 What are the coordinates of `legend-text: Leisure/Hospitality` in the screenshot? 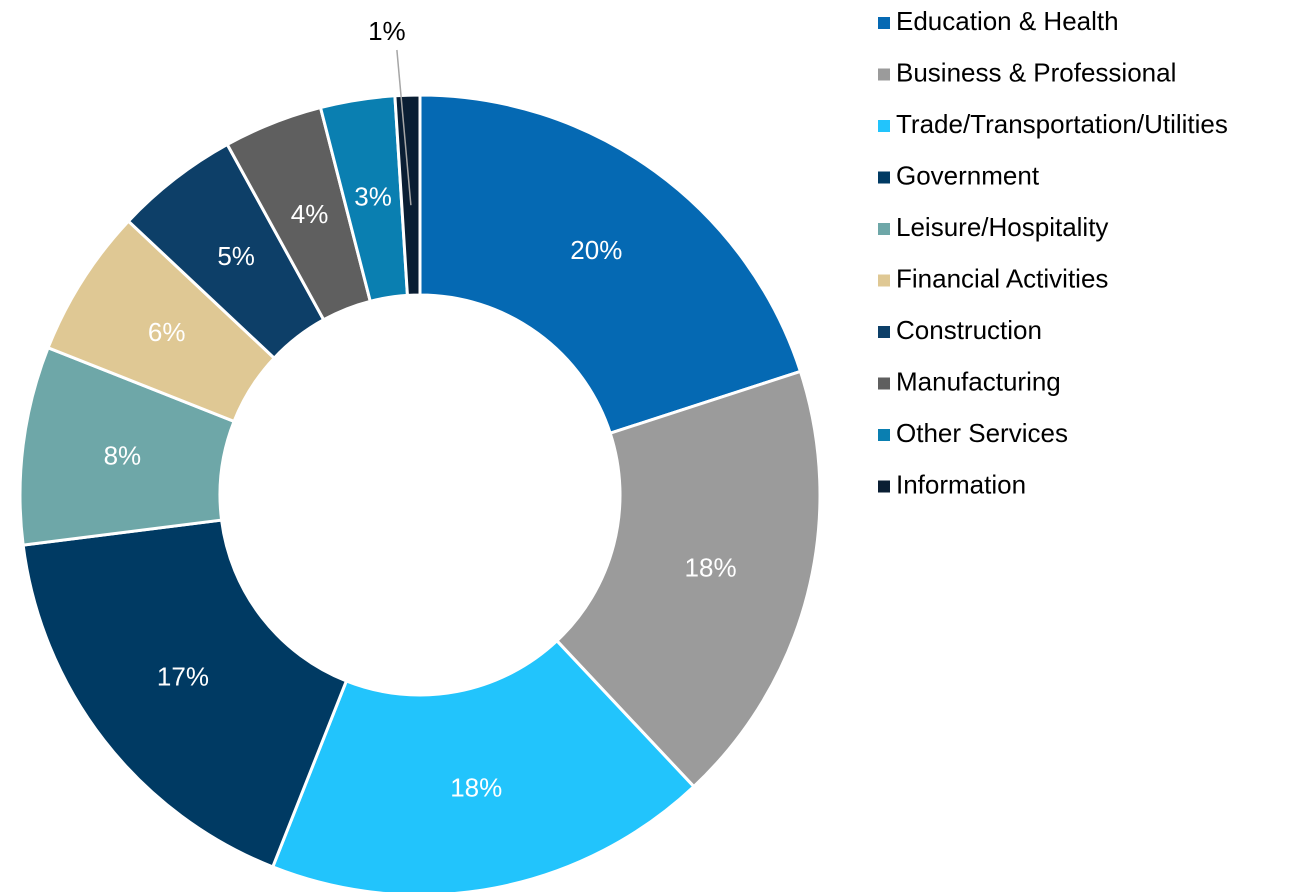 It's located at (1002, 227).